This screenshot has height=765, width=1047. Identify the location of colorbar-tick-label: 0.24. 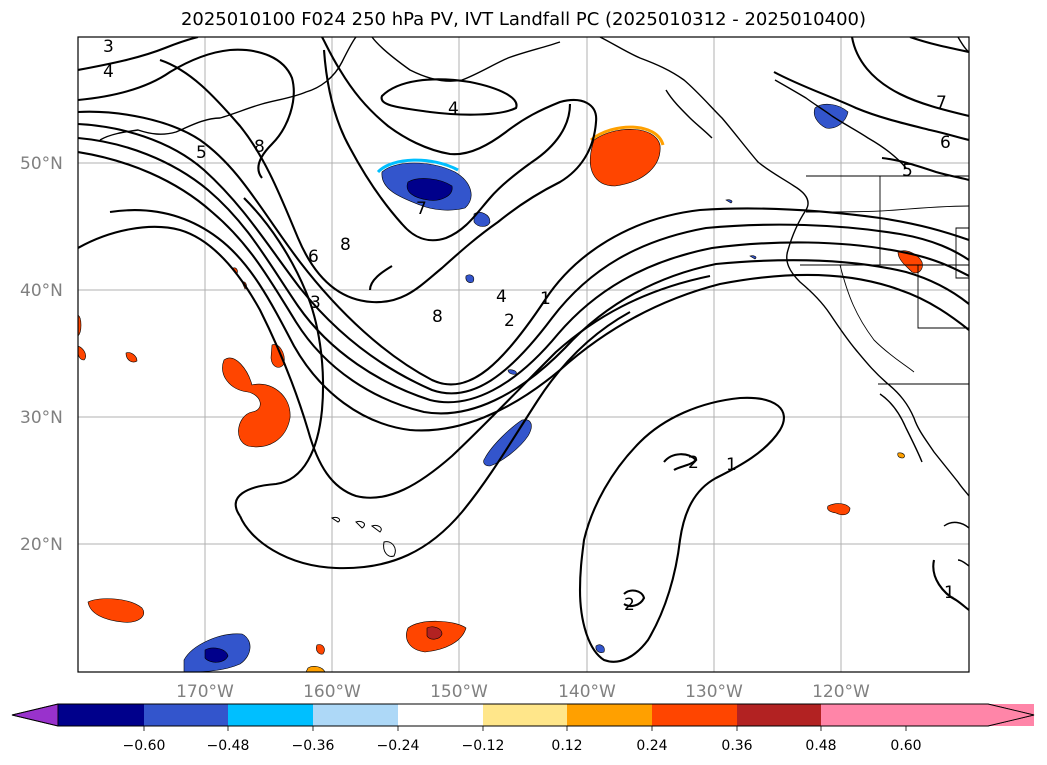
(651, 746).